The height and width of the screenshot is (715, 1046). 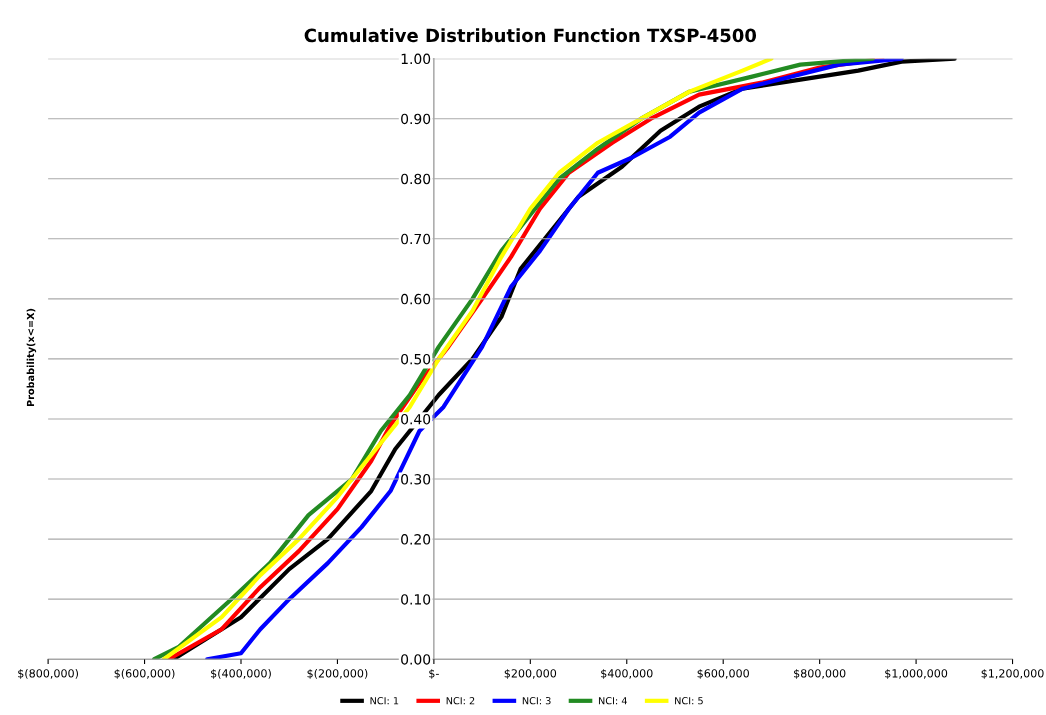 I want to click on x-tick-label: $-, so click(x=434, y=674).